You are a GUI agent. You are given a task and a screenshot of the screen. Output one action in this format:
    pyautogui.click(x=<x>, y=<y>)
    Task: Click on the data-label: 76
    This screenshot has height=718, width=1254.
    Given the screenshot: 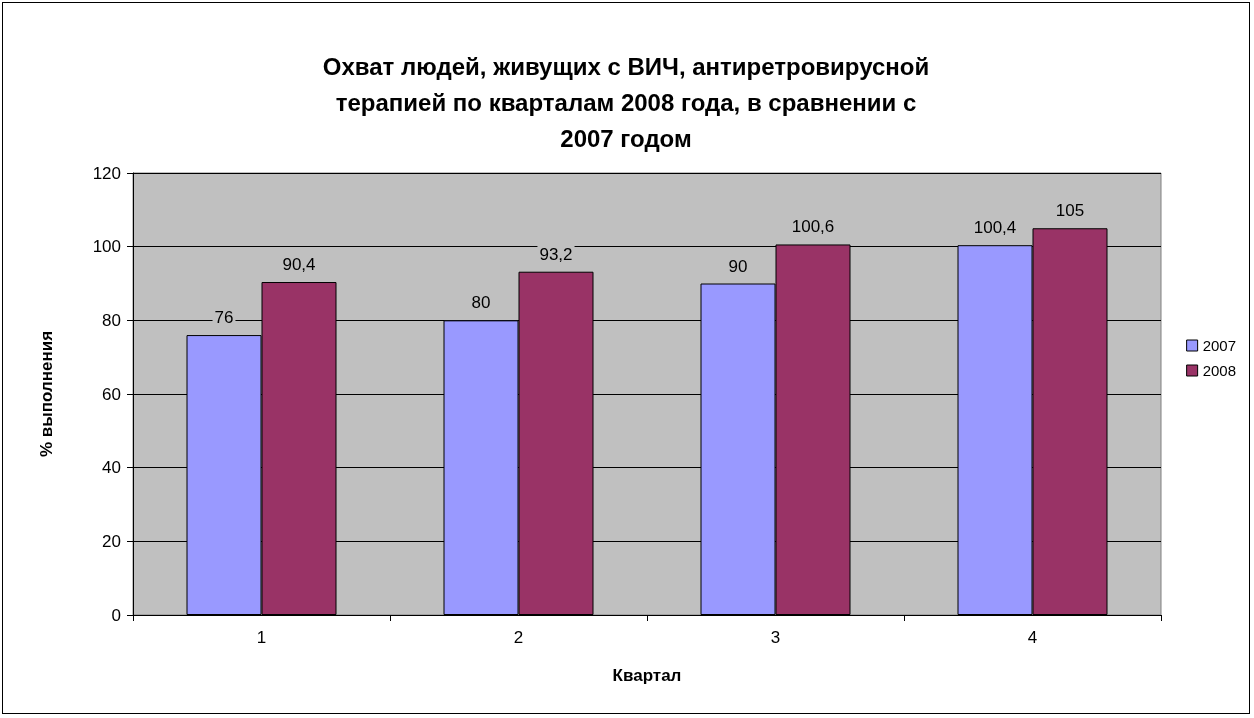 What is the action you would take?
    pyautogui.click(x=224, y=318)
    